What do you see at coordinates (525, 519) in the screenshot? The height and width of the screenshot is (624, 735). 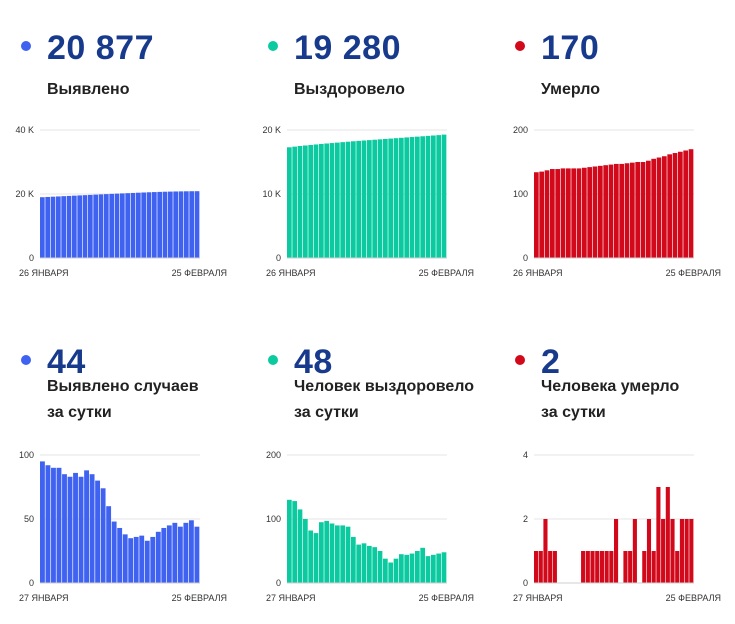 I see `y-tick-label: 2` at bounding box center [525, 519].